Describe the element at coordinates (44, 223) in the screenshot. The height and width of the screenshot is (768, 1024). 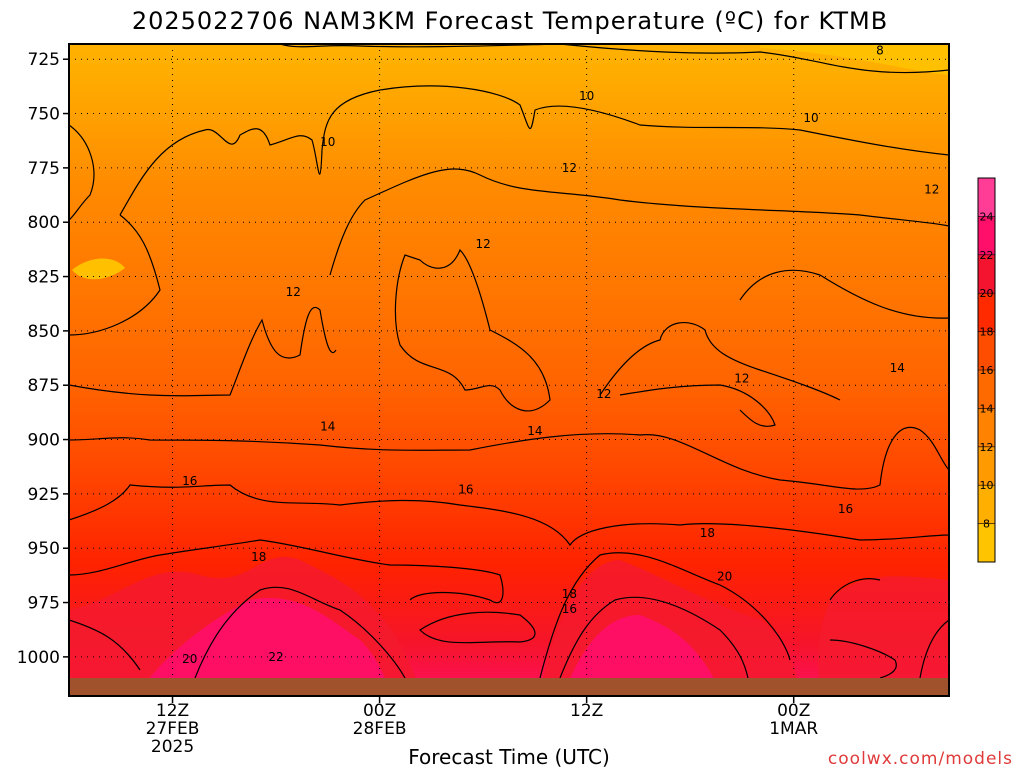
I see `y-tick-label: 800` at that location.